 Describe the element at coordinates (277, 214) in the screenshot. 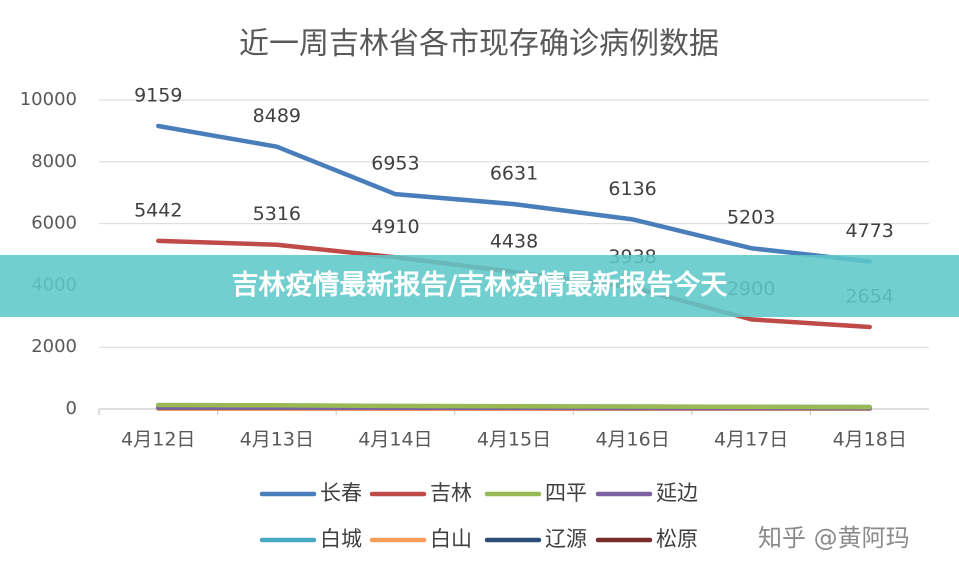

I see `data-label: 5316` at that location.